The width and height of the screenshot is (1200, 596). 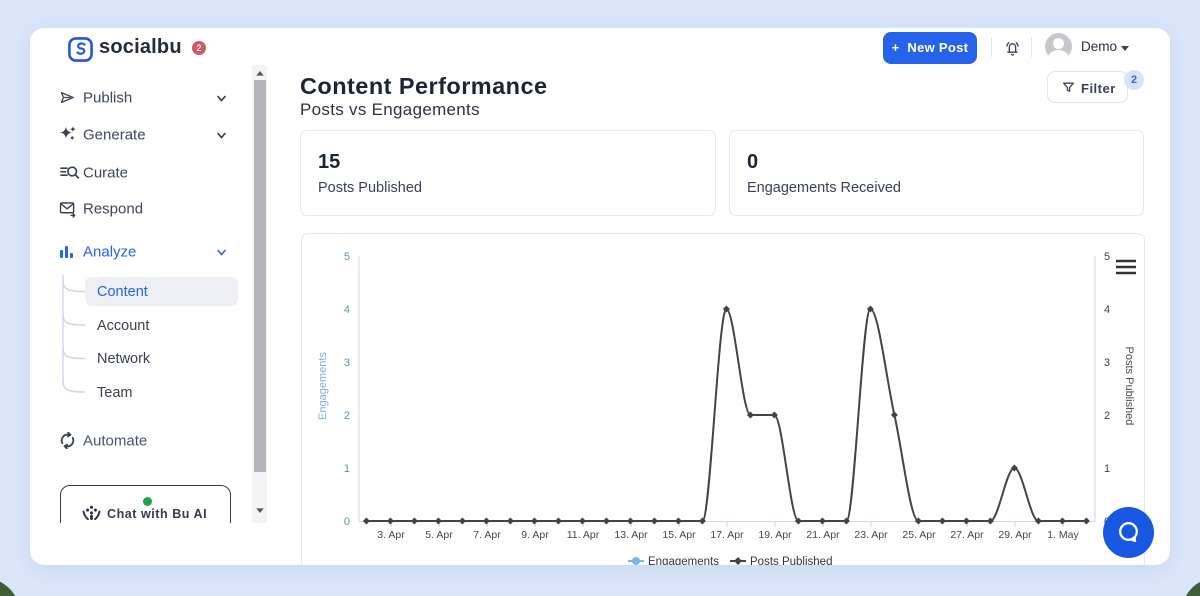 What do you see at coordinates (535, 535) in the screenshot?
I see `svg-text: 9. Apr` at bounding box center [535, 535].